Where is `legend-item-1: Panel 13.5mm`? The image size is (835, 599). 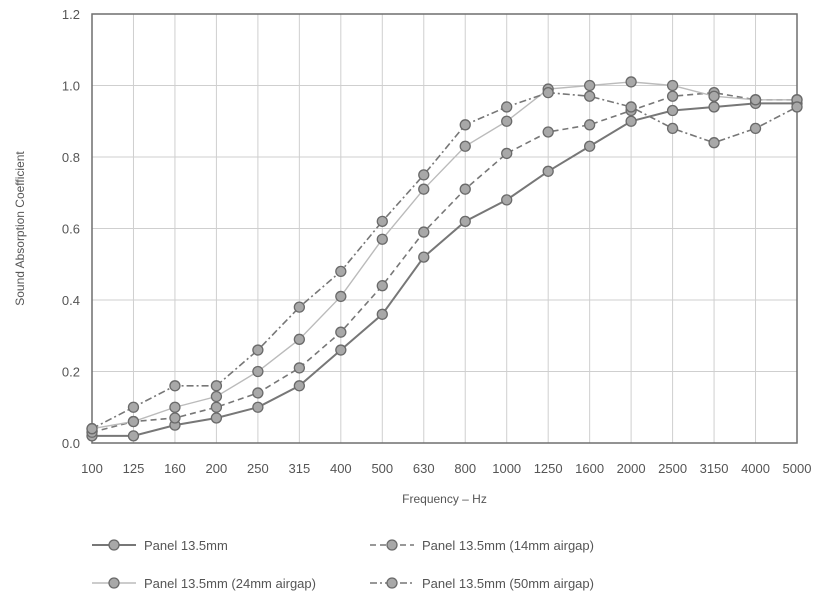 legend-item-1: Panel 13.5mm is located at coordinates (160, 545).